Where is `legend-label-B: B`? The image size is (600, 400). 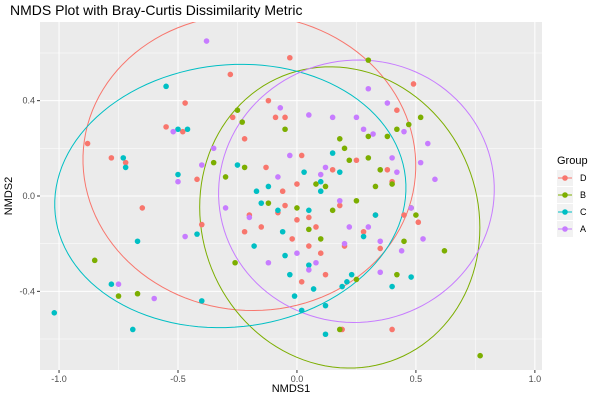
legend-label-B: B is located at coordinates (583, 195).